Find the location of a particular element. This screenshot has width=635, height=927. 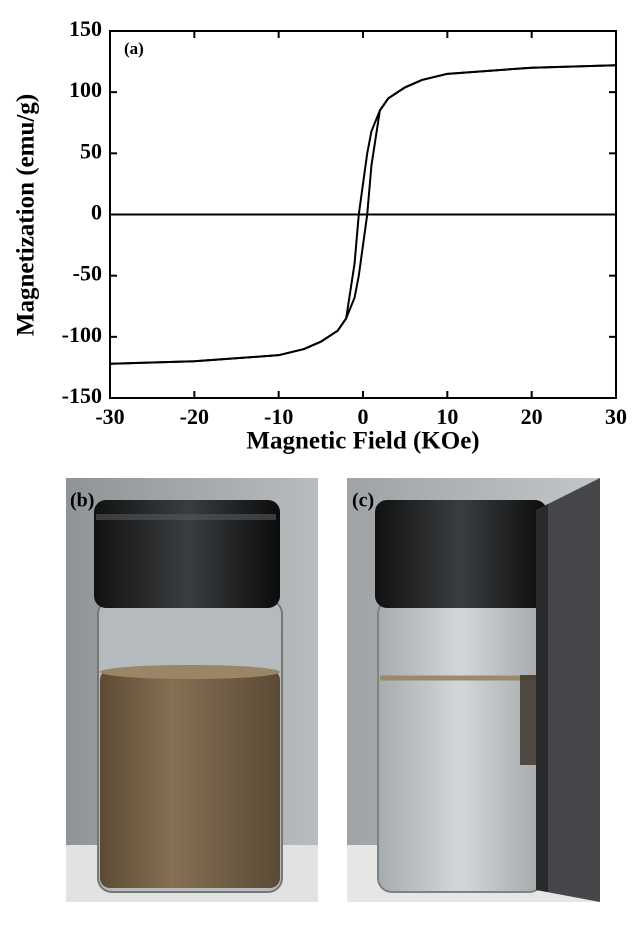

x-tick-label: 30 is located at coordinates (616, 416).